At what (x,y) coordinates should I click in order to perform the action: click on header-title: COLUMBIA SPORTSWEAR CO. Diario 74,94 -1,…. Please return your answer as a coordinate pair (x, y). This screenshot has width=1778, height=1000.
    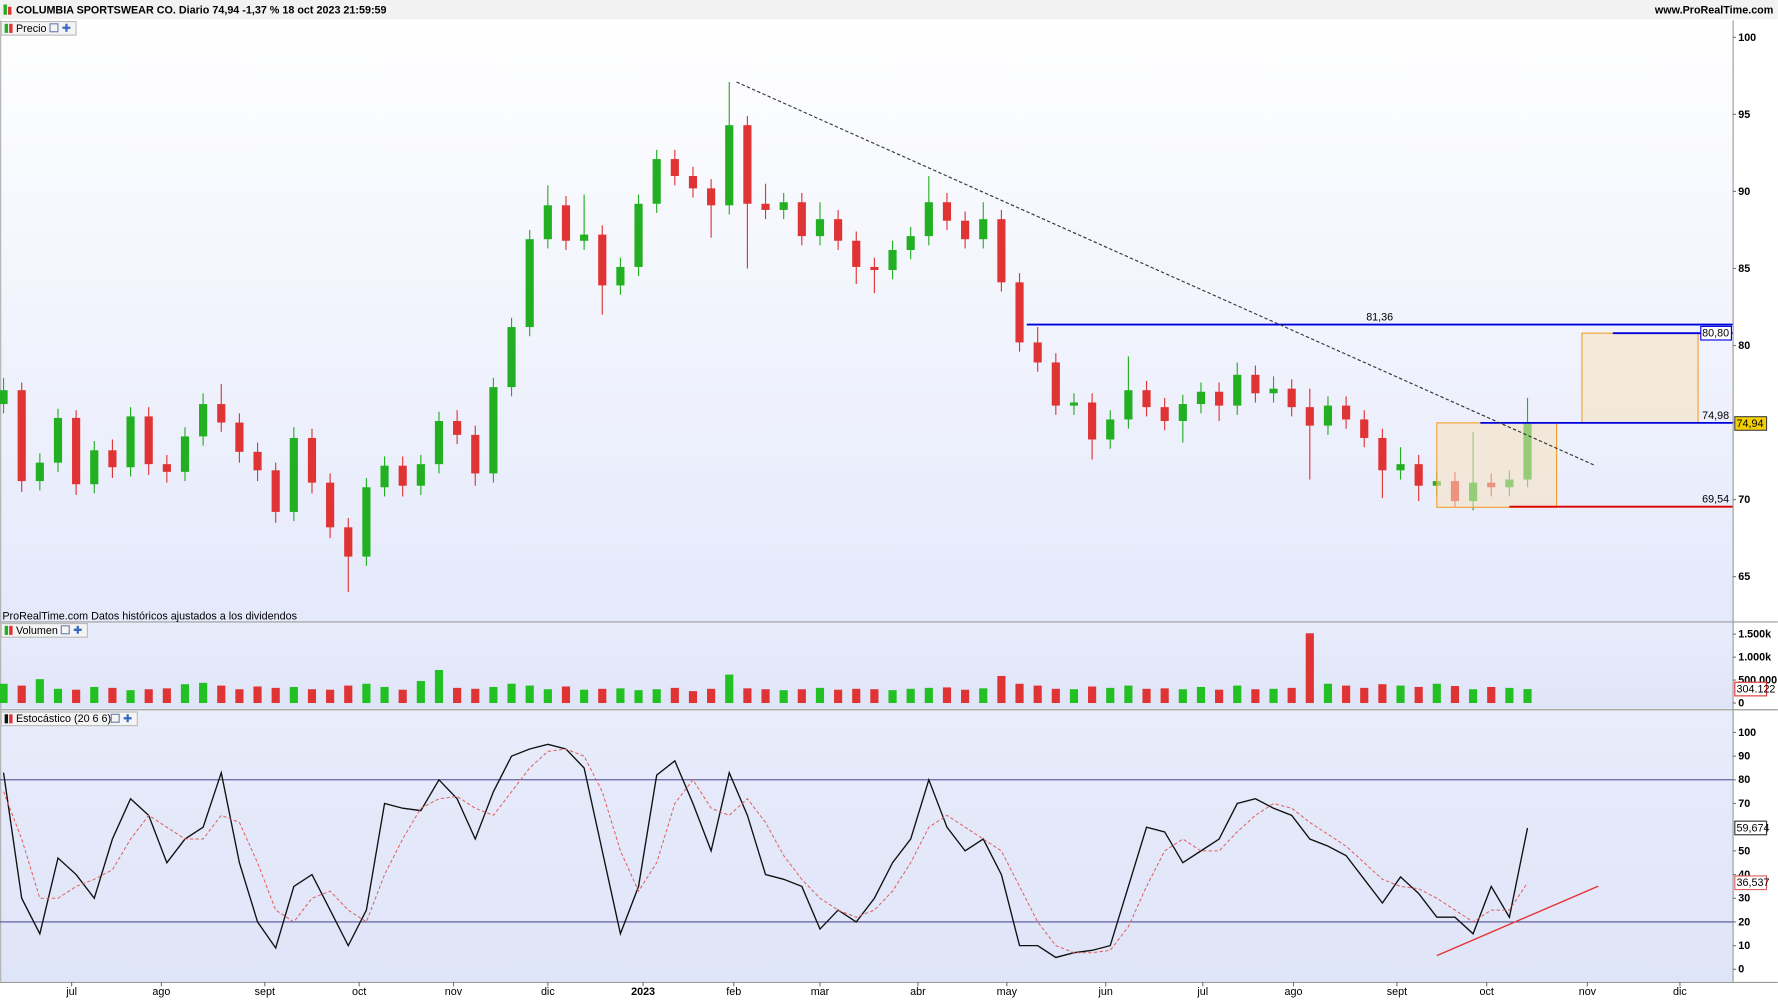
    Looking at the image, I should click on (201, 11).